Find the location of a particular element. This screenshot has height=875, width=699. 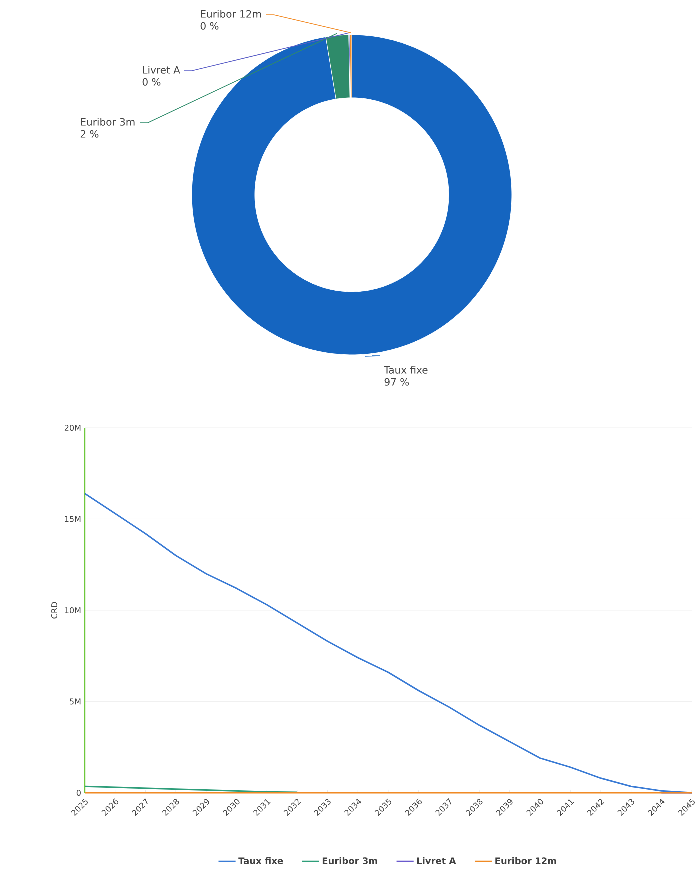

slice-label: Euribor 3m is located at coordinates (108, 122).